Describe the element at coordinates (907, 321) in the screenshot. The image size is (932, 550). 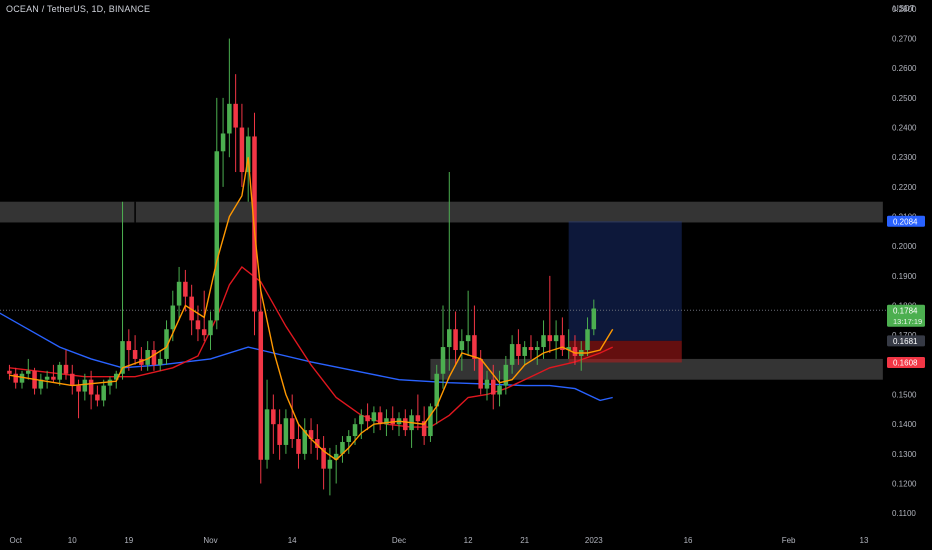
I see `price-tag-countdown-1: 13:17:19` at that location.